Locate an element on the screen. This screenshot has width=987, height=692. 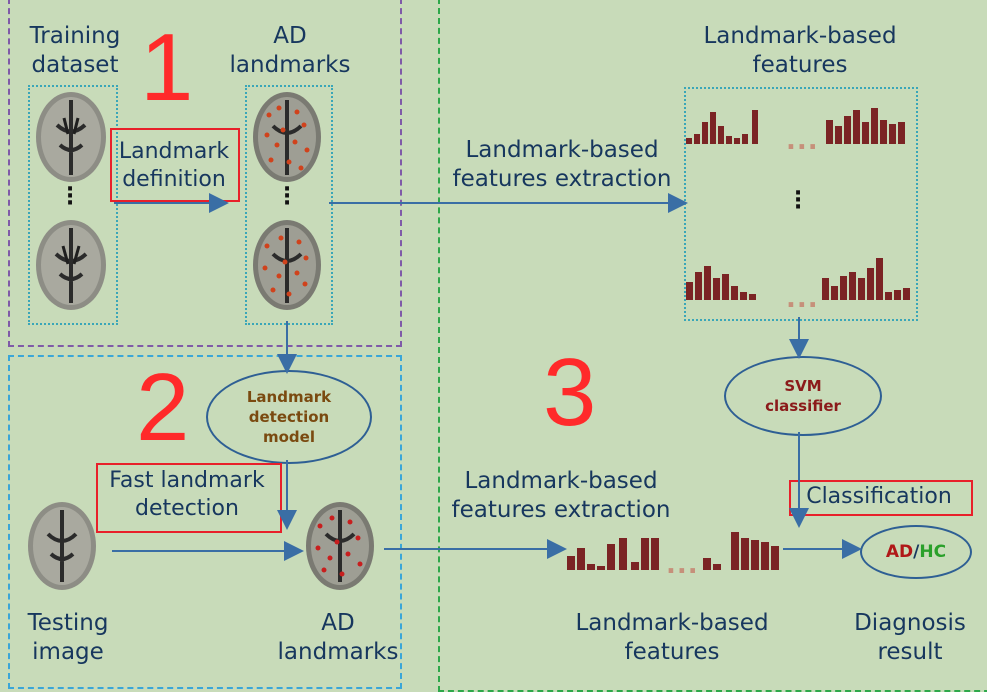
feature-histogram-top-right is located at coordinates (865, 126).